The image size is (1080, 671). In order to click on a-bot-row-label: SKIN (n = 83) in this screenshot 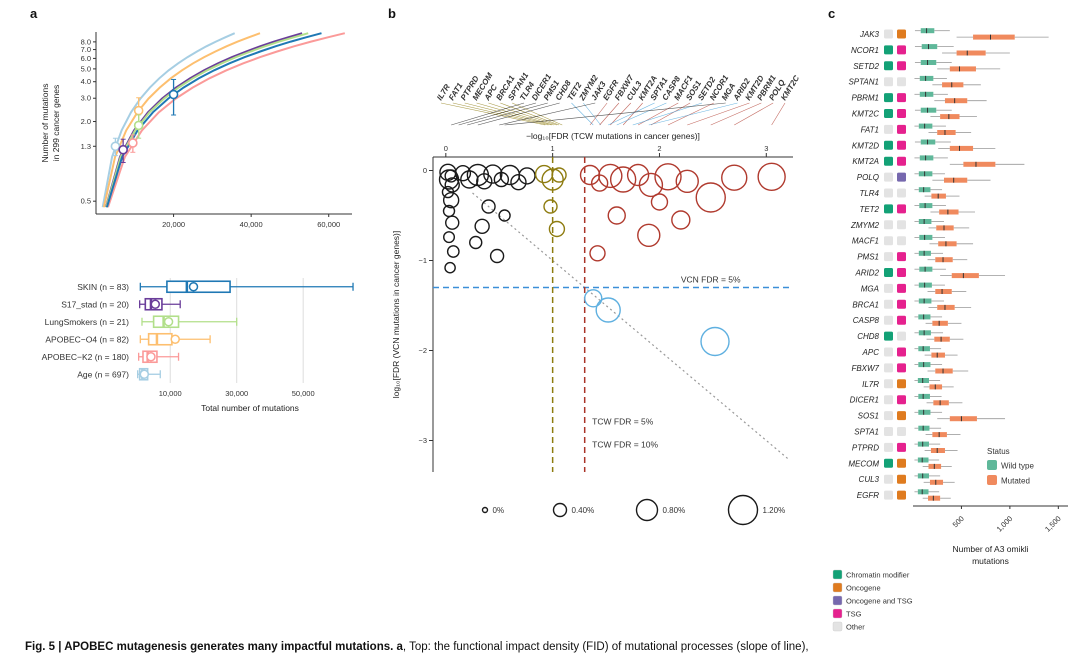, I will do `click(103, 287)`.